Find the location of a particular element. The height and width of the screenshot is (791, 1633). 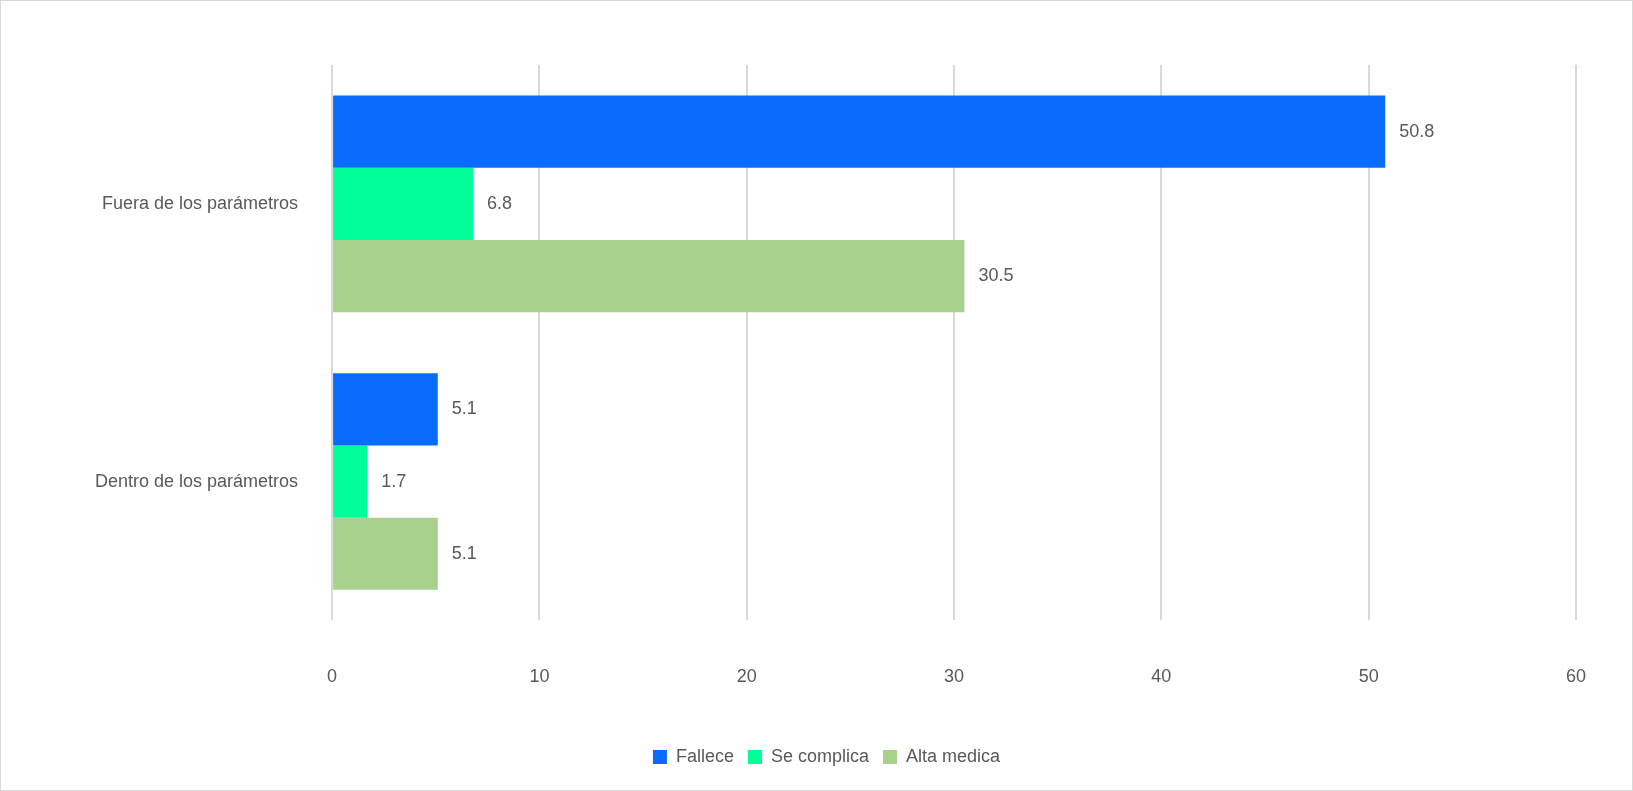

x-tick-label: 0 is located at coordinates (332, 676).